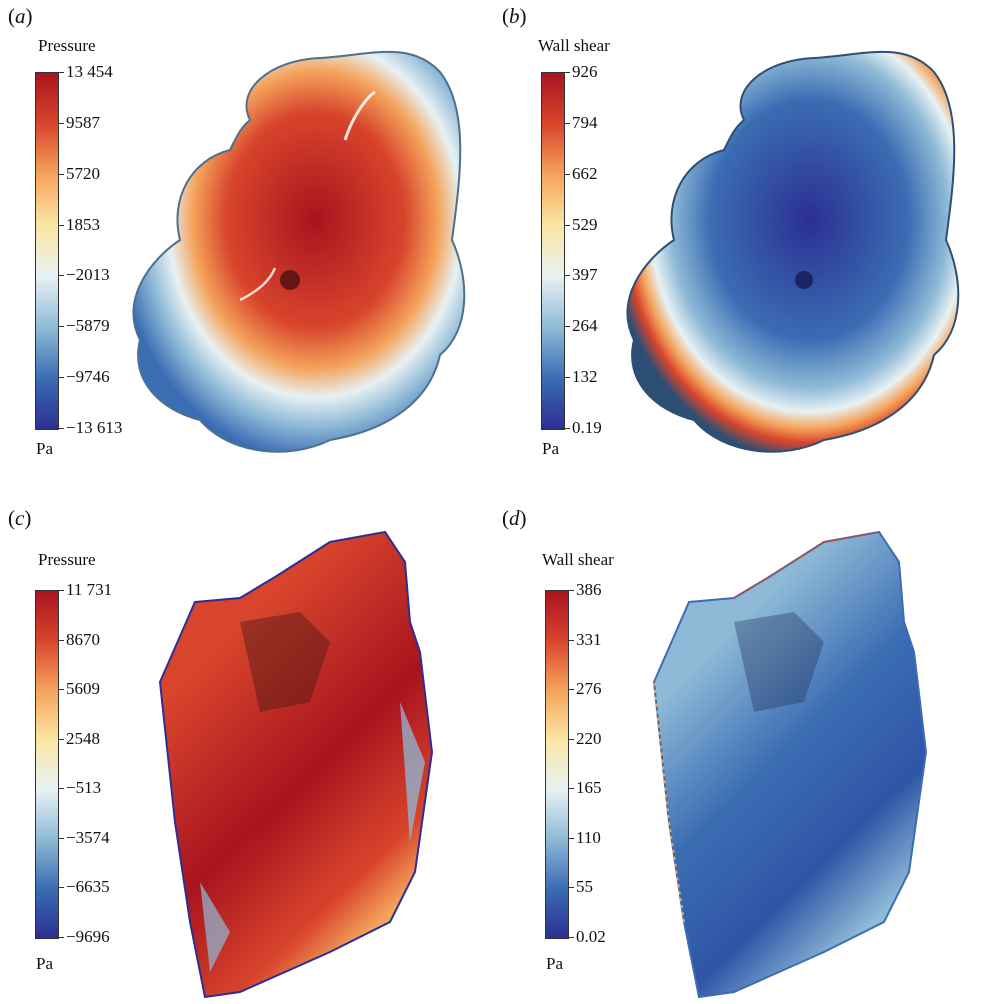 This screenshot has width=987, height=1004. What do you see at coordinates (589, 589) in the screenshot?
I see `colorbar-tick-label: 386` at bounding box center [589, 589].